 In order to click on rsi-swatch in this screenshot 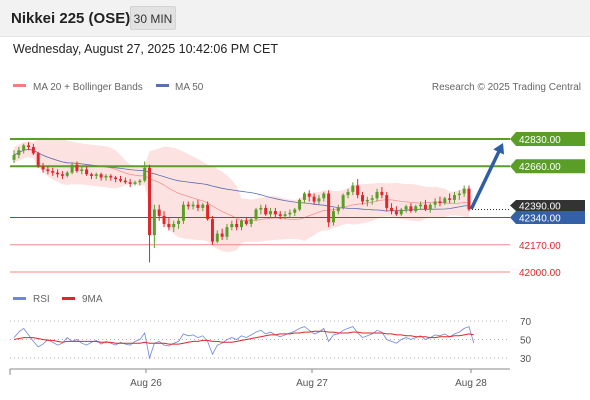, I will do `click(19, 298)`.